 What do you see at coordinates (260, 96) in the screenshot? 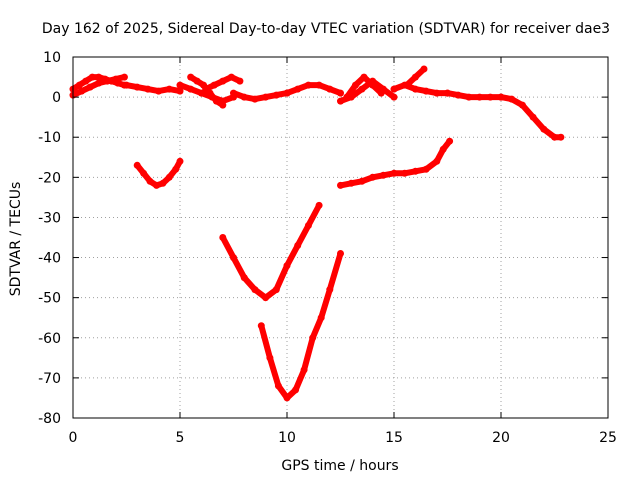
I see `series-band-7.5-10` at bounding box center [260, 96].